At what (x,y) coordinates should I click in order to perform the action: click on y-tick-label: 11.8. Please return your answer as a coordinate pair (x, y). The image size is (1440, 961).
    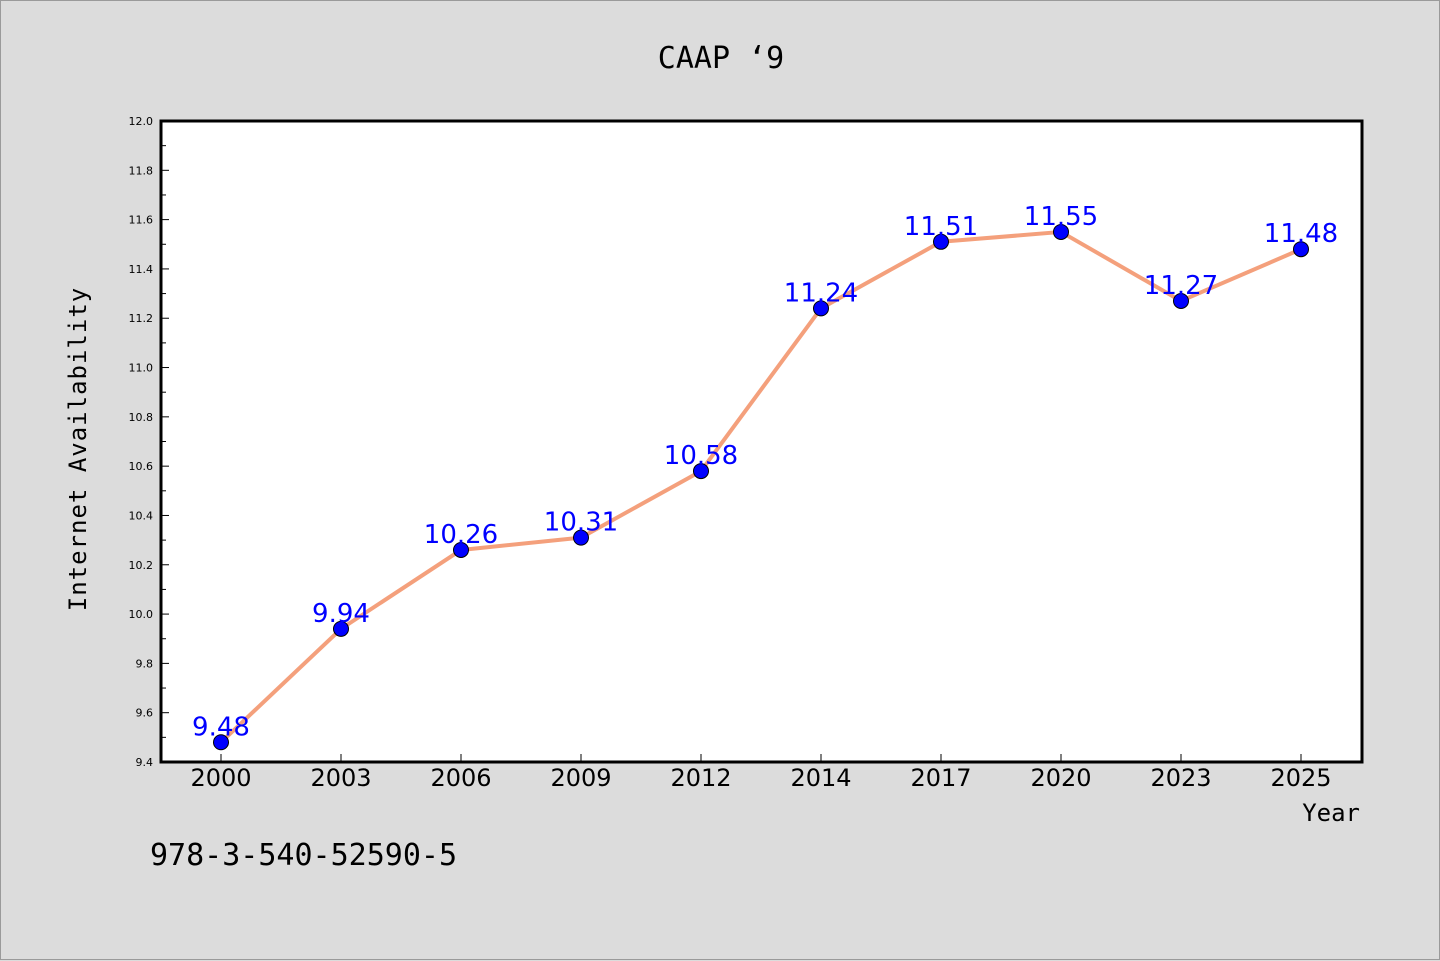
    Looking at the image, I should click on (141, 170).